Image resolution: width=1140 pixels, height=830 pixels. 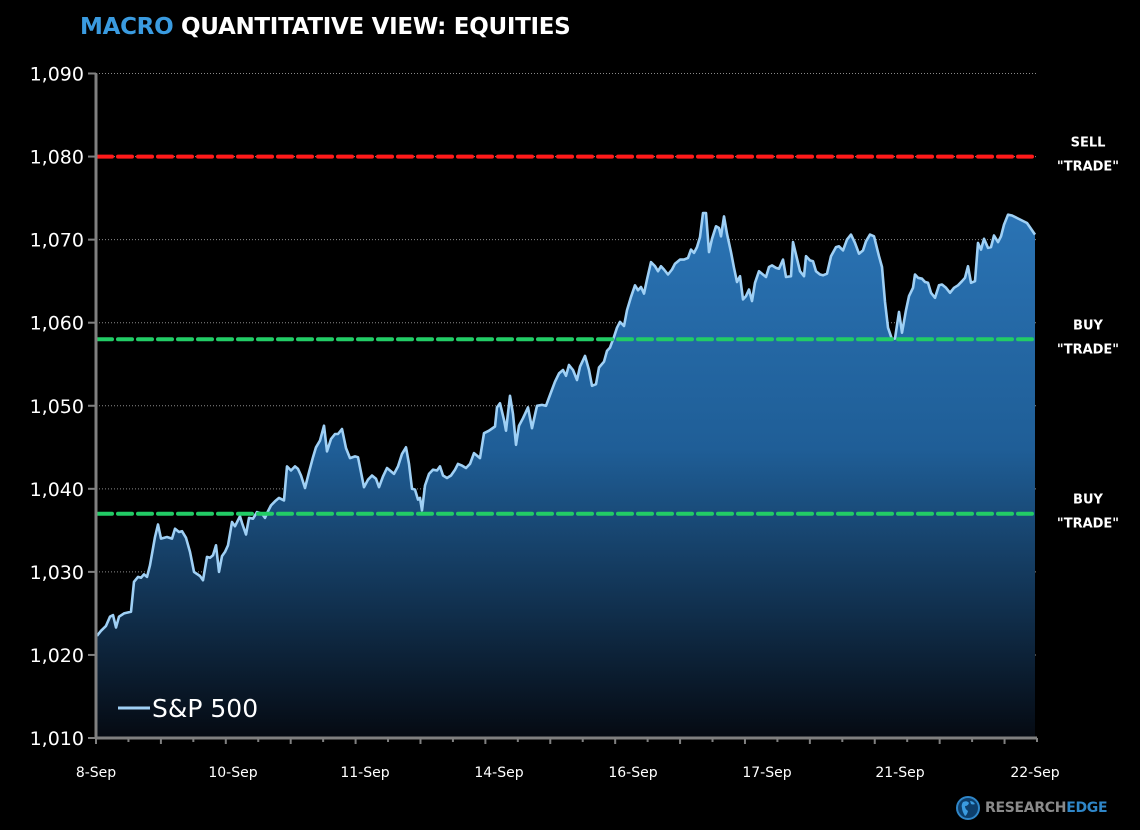 I want to click on sell-trade-label: "TRADE", so click(x=1088, y=167).